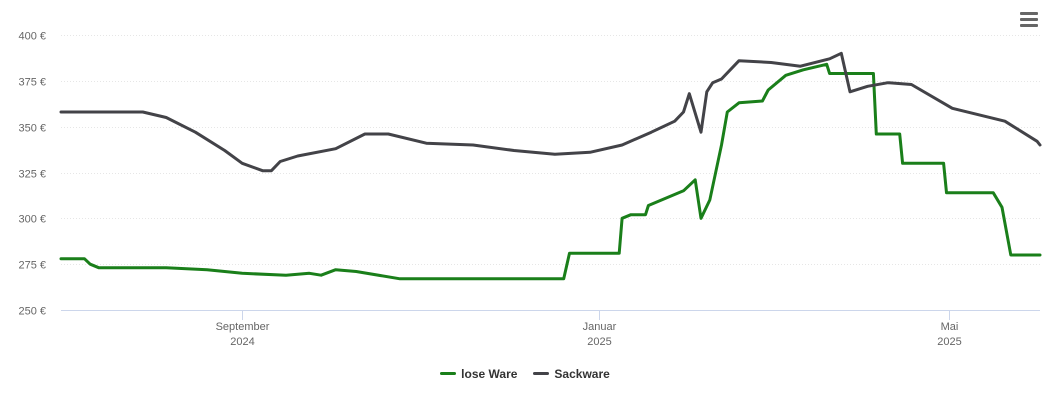 The image size is (1050, 400). I want to click on y-tick-label-275: 275 €, so click(32, 266).